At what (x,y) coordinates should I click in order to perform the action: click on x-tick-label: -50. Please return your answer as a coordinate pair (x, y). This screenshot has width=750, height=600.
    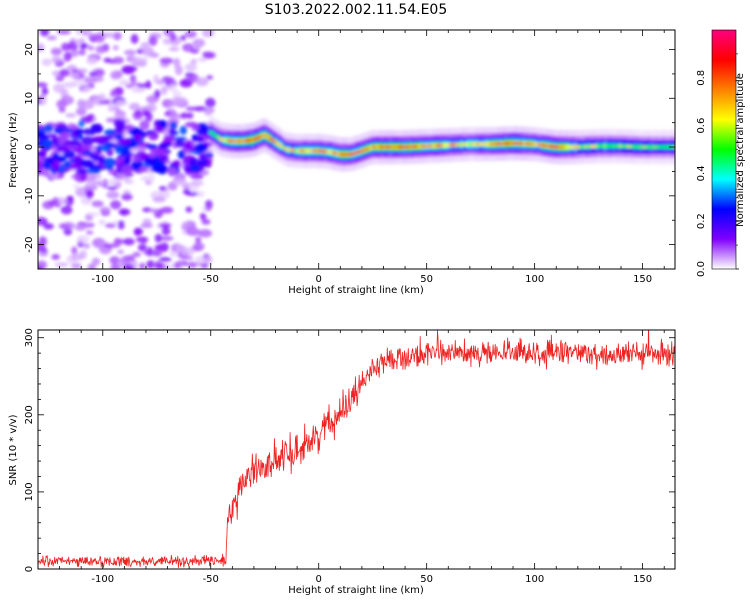
    Looking at the image, I should click on (211, 279).